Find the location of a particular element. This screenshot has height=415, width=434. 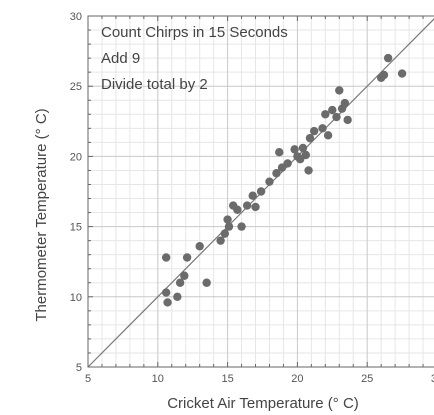

y-tick-label: 10 is located at coordinates (76, 298).